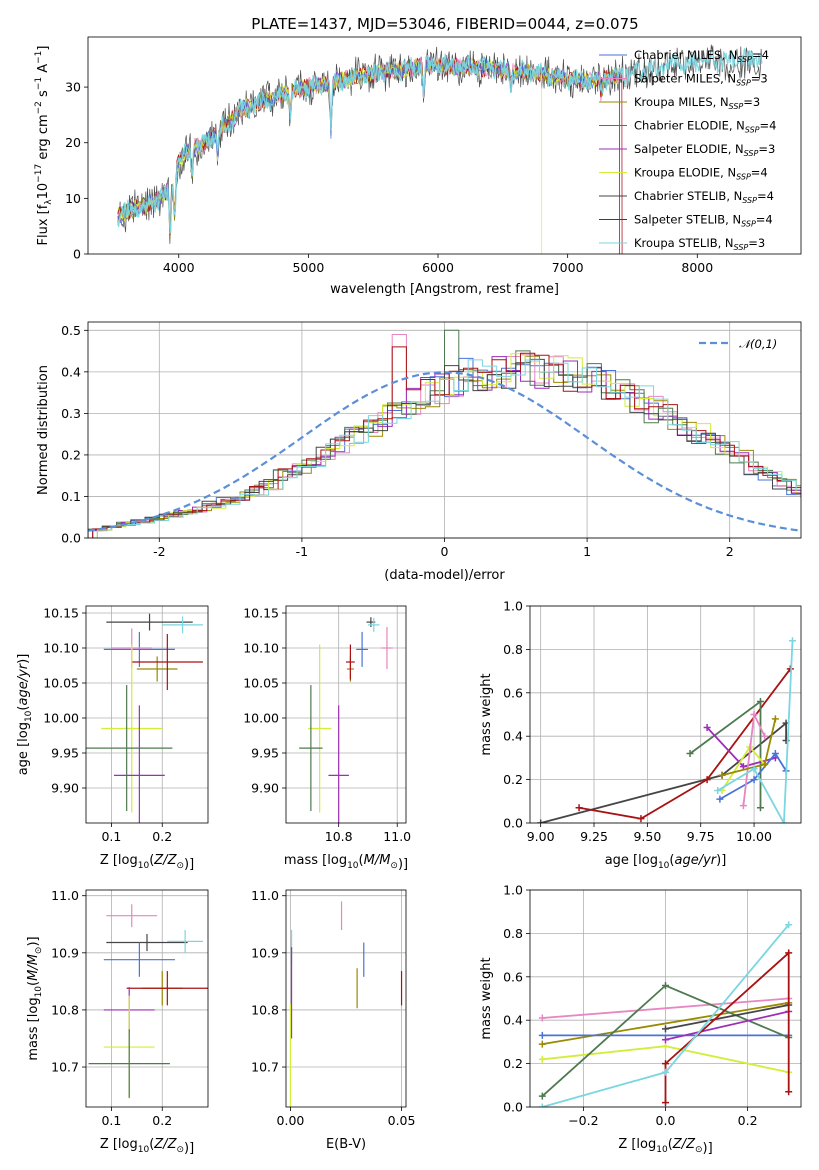  What do you see at coordinates (319, 728) in the screenshot?
I see `error-point-kroupa-elodie` at bounding box center [319, 728].